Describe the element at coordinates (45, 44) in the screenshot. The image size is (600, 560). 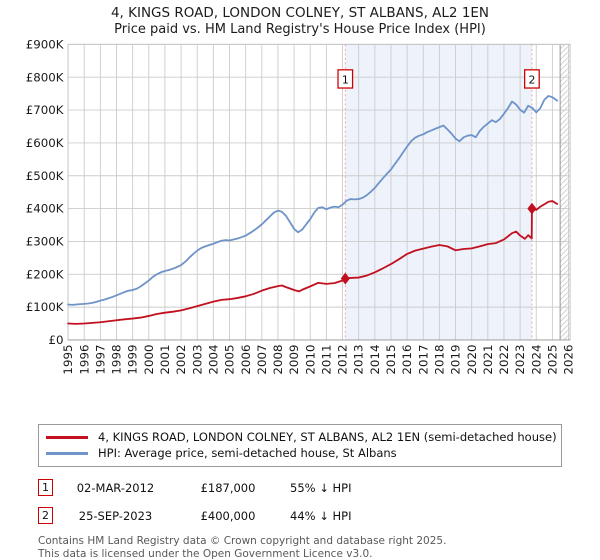
I see `y-tick-label: £900K` at that location.